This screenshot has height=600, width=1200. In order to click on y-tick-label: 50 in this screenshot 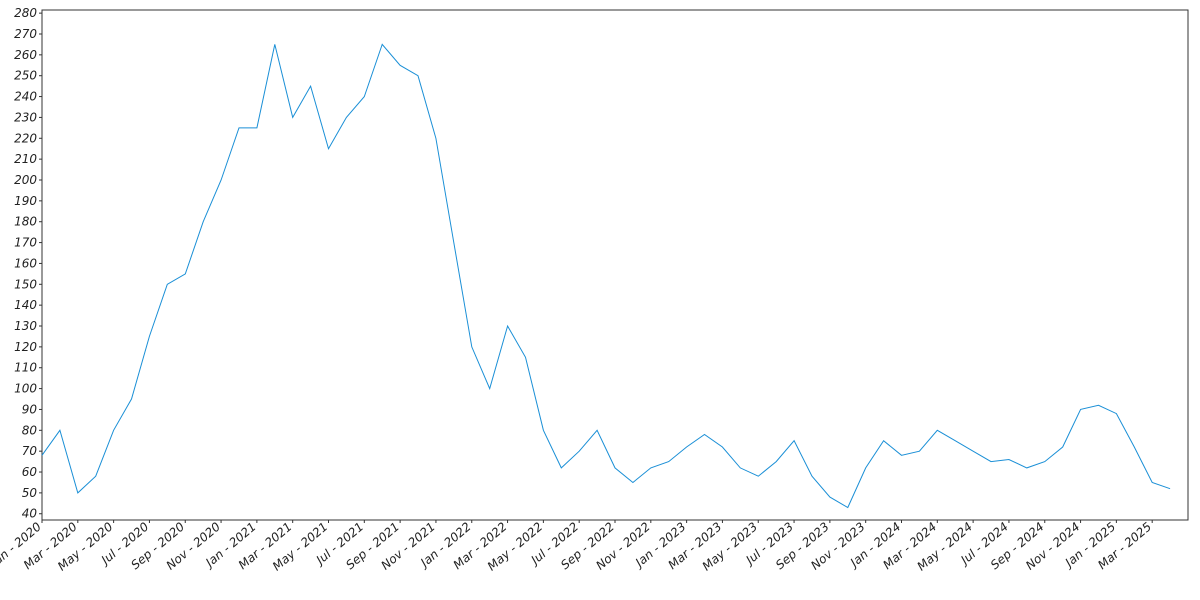, I will do `click(30, 493)`.